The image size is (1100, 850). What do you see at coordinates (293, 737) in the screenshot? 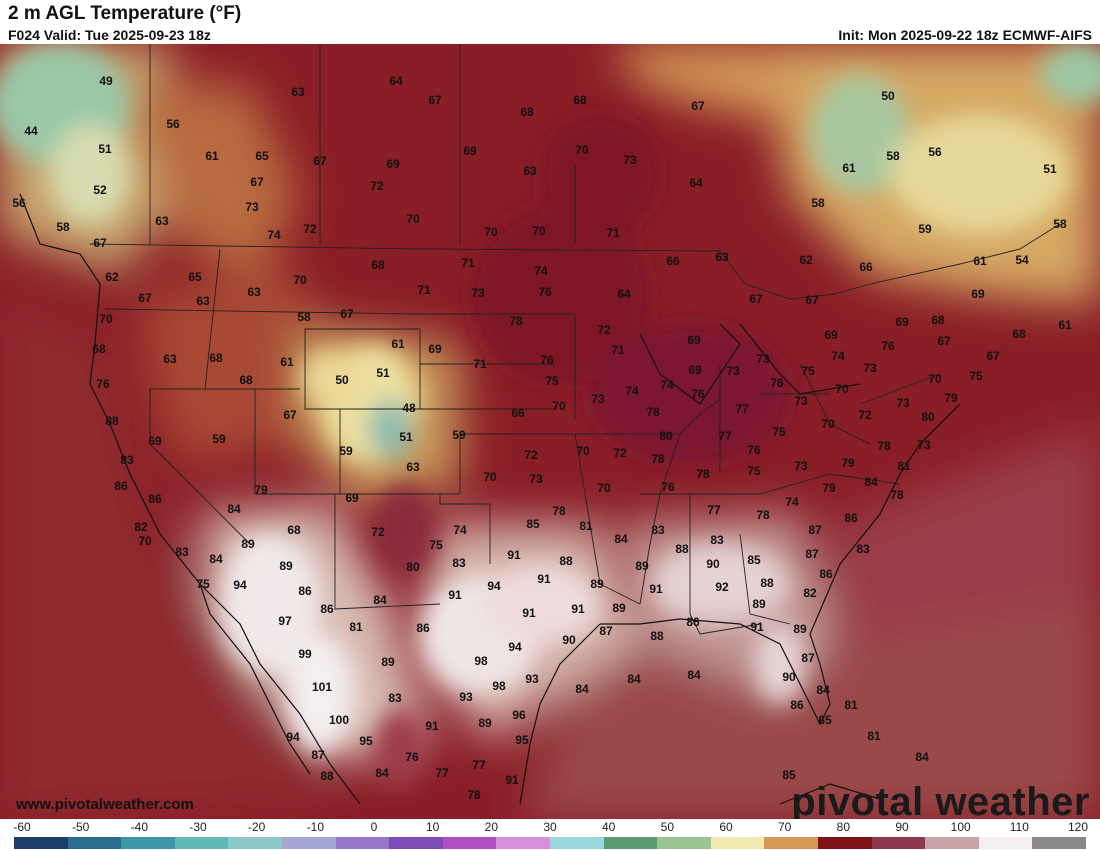
I see `temperature-label: 94` at bounding box center [293, 737].